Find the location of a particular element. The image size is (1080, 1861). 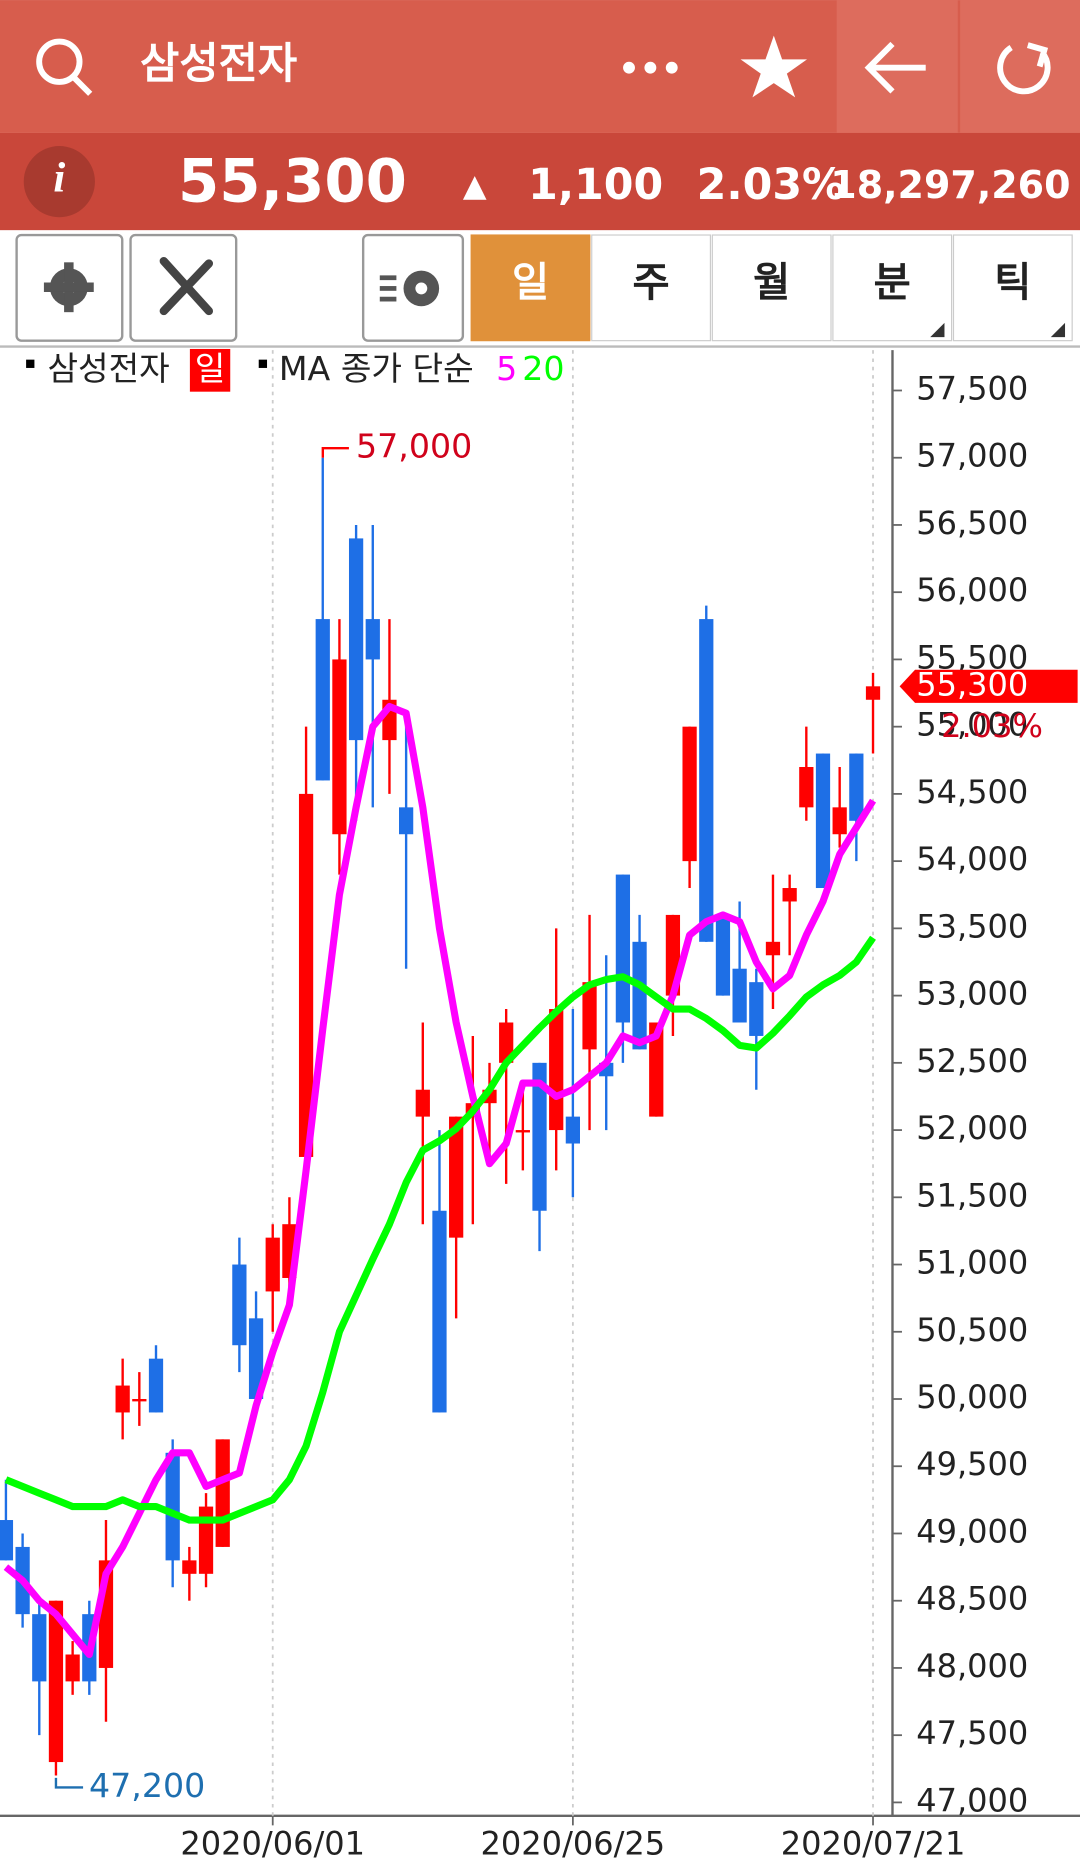

y-tick-label: 47,500 is located at coordinates (972, 1733).